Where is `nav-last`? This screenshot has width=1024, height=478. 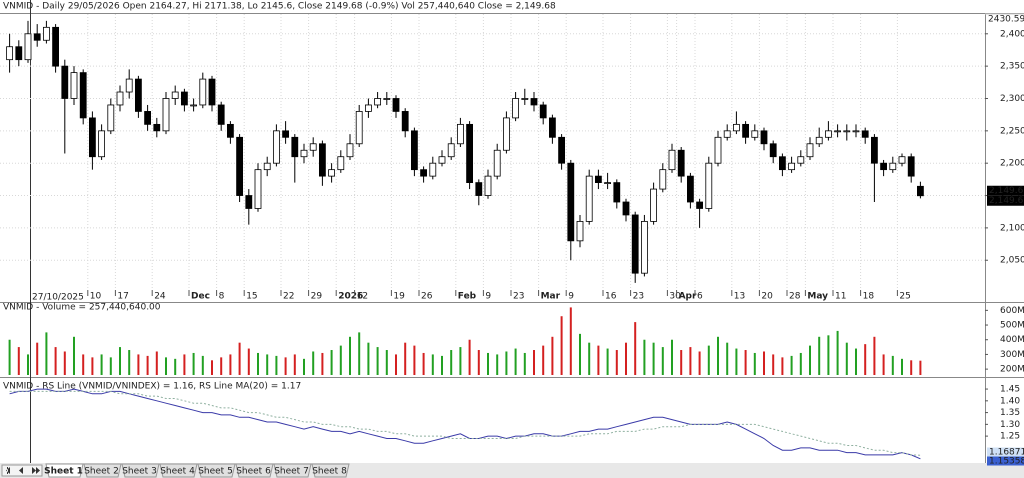 nav-last is located at coordinates (38, 470).